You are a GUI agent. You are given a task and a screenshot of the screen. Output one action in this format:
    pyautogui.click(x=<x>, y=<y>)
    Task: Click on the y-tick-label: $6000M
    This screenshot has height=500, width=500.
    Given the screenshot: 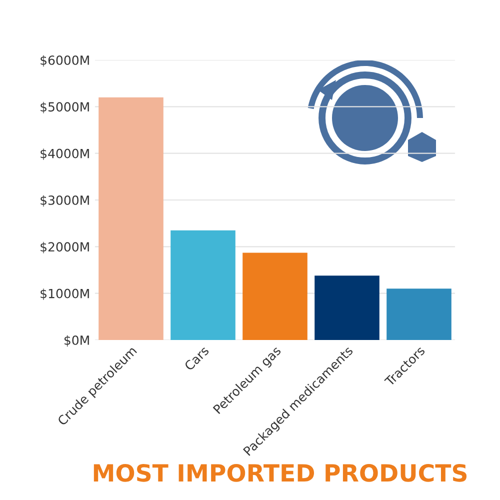 What is the action you would take?
    pyautogui.click(x=64, y=61)
    